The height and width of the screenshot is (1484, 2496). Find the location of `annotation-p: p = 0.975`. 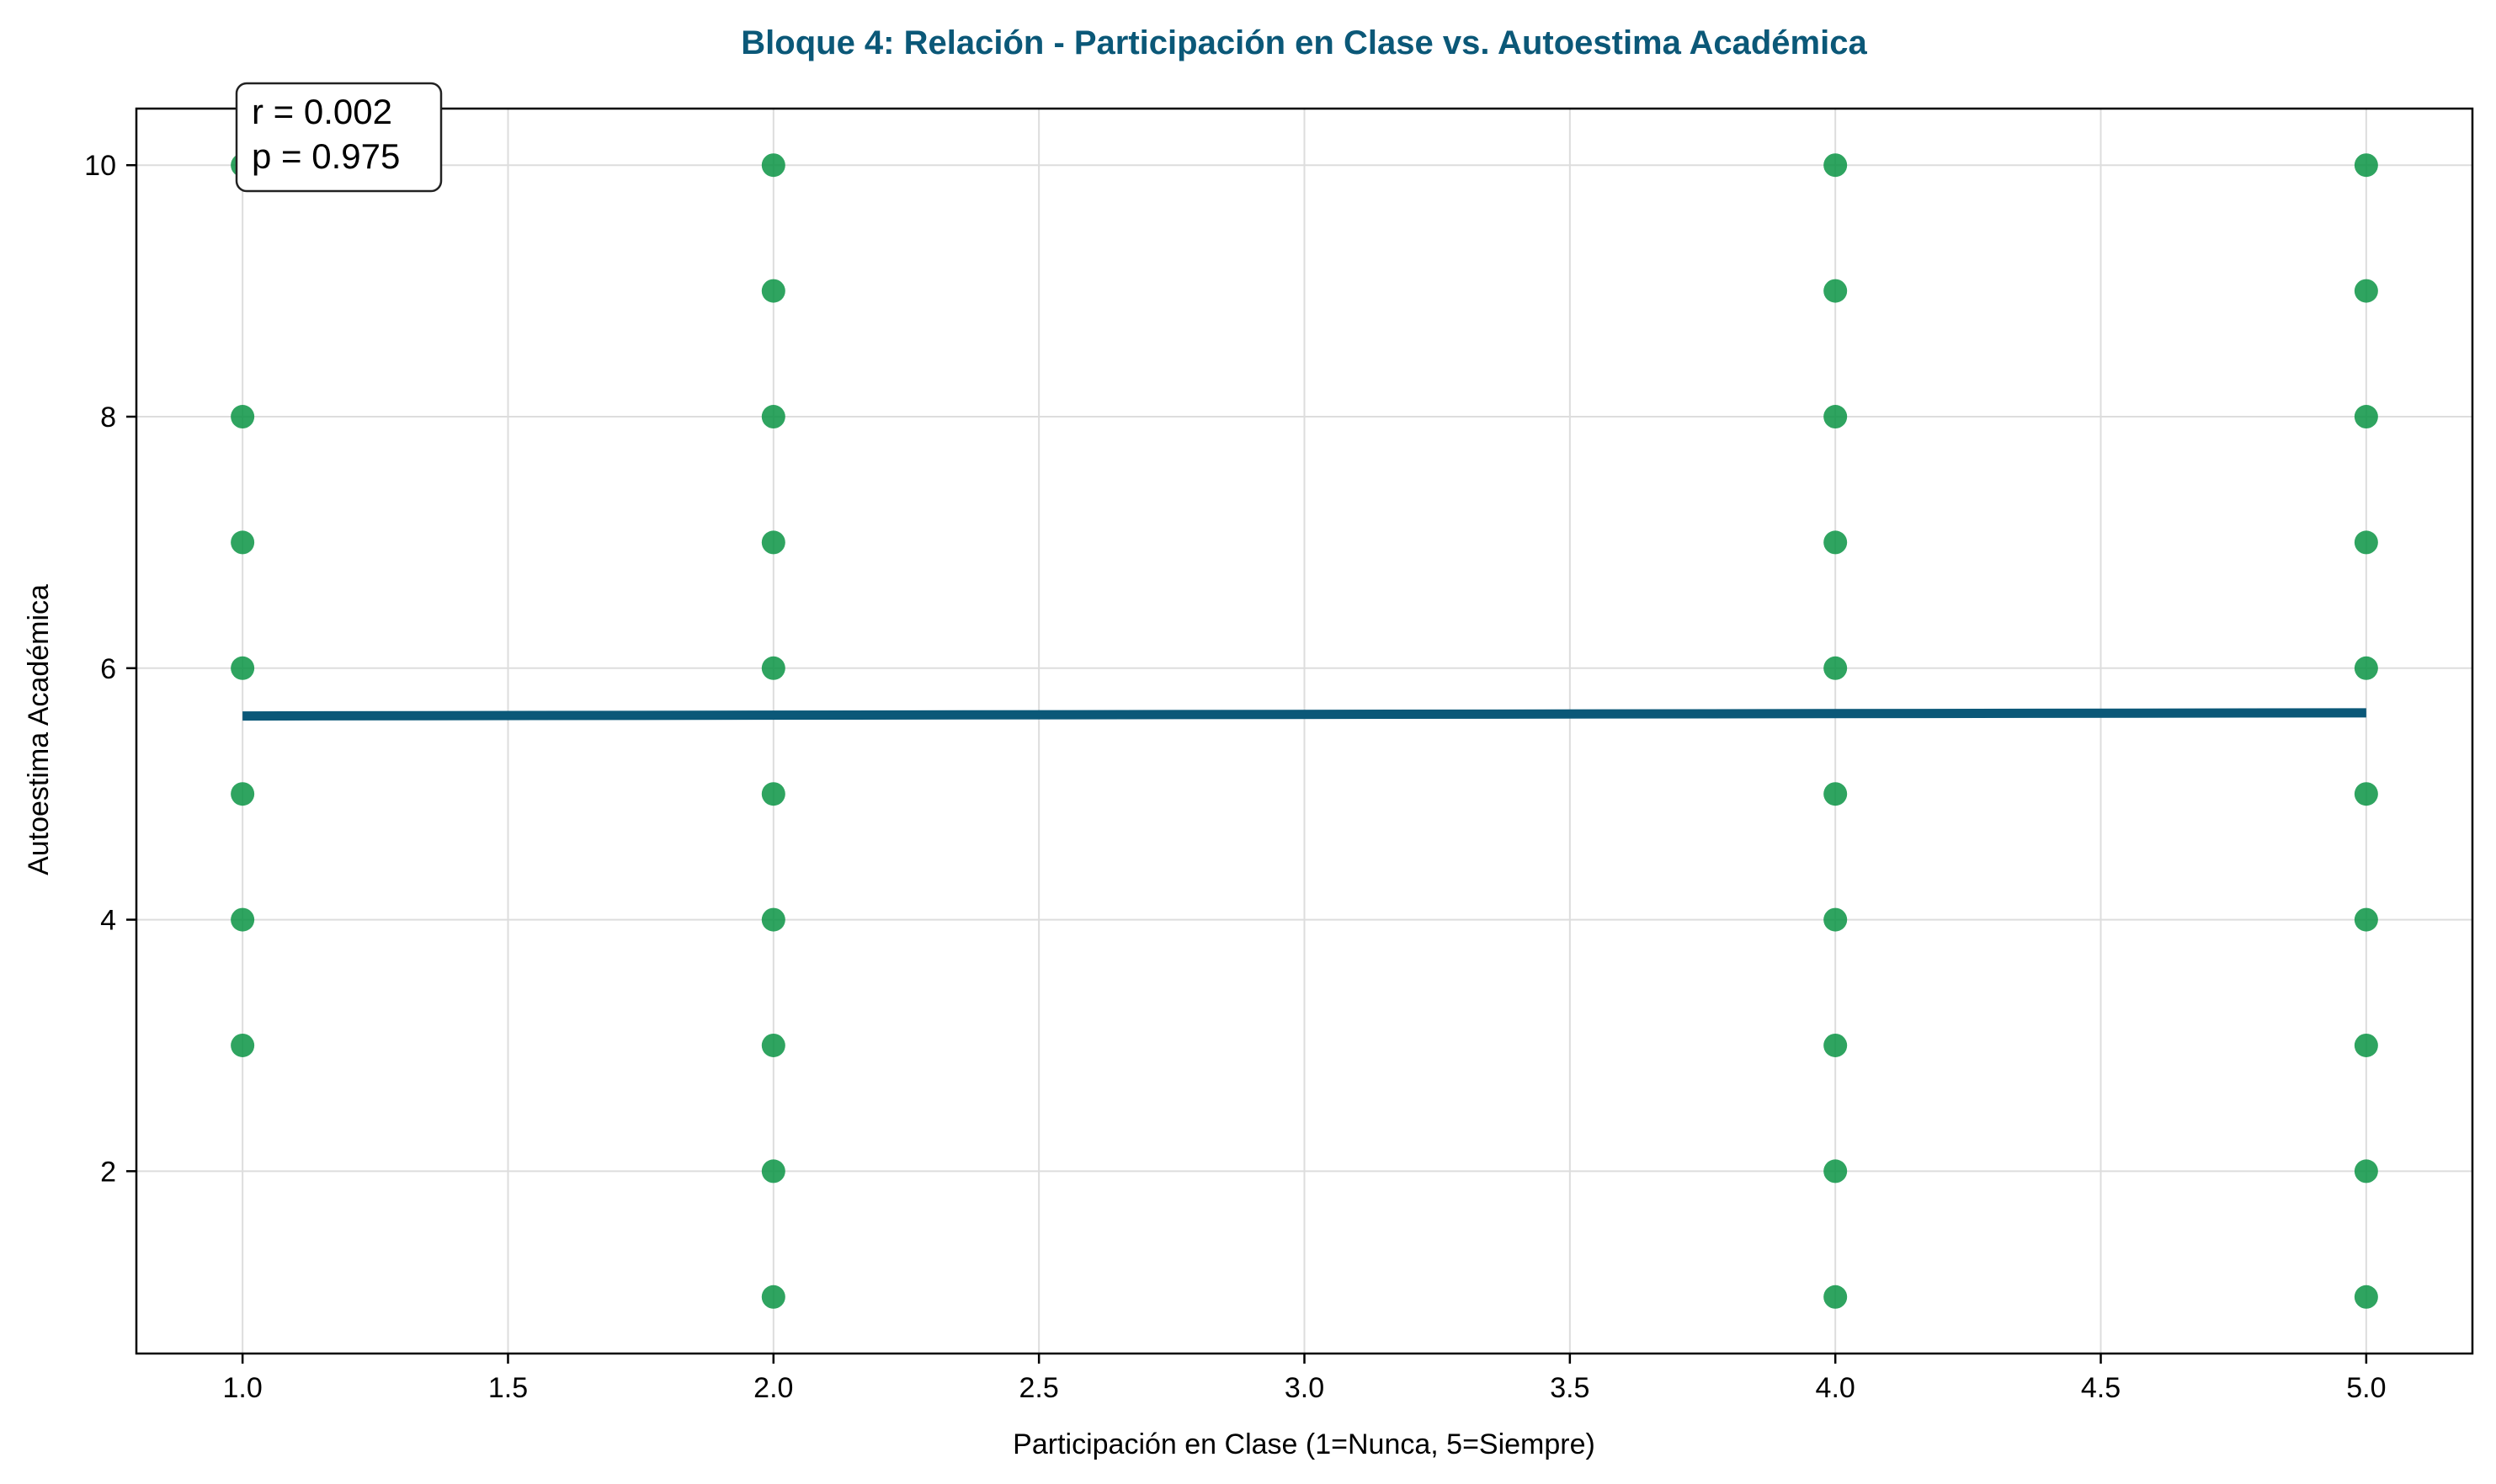

annotation-p: p = 0.975 is located at coordinates (326, 156).